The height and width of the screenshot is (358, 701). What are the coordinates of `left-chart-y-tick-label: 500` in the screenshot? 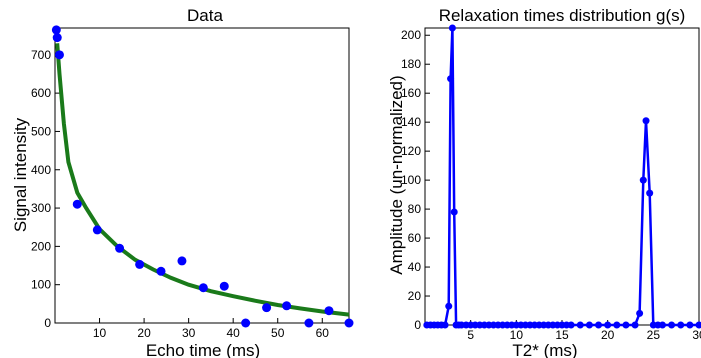 It's located at (41, 131).